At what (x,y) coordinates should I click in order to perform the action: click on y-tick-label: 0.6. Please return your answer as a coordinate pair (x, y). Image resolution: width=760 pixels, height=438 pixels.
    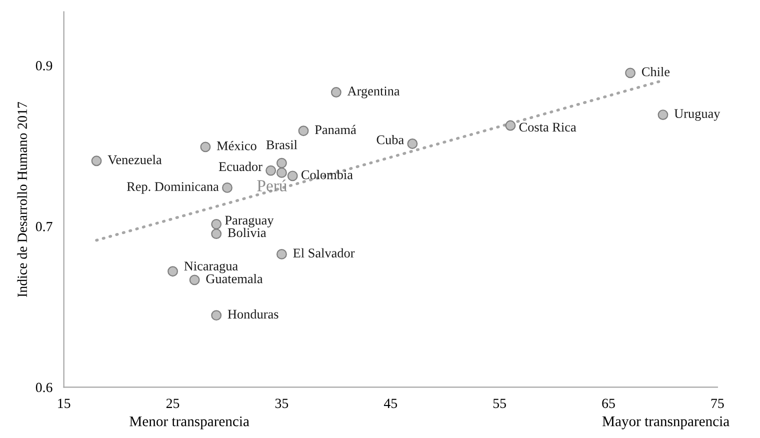
    Looking at the image, I should click on (44, 387).